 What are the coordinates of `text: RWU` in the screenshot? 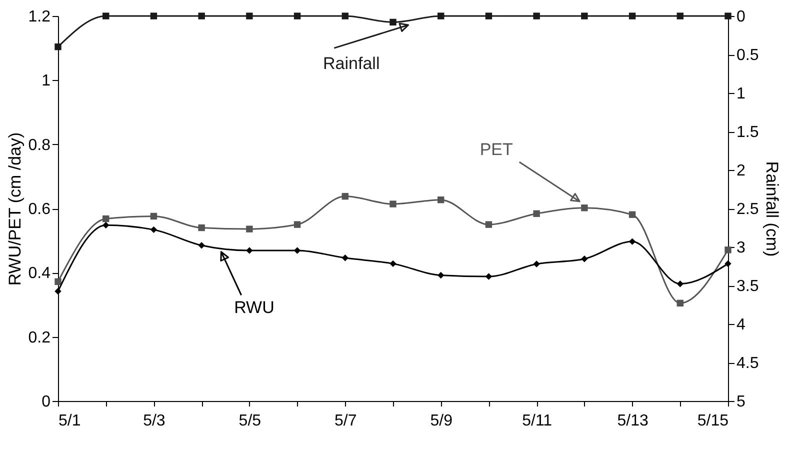 It's located at (254, 307).